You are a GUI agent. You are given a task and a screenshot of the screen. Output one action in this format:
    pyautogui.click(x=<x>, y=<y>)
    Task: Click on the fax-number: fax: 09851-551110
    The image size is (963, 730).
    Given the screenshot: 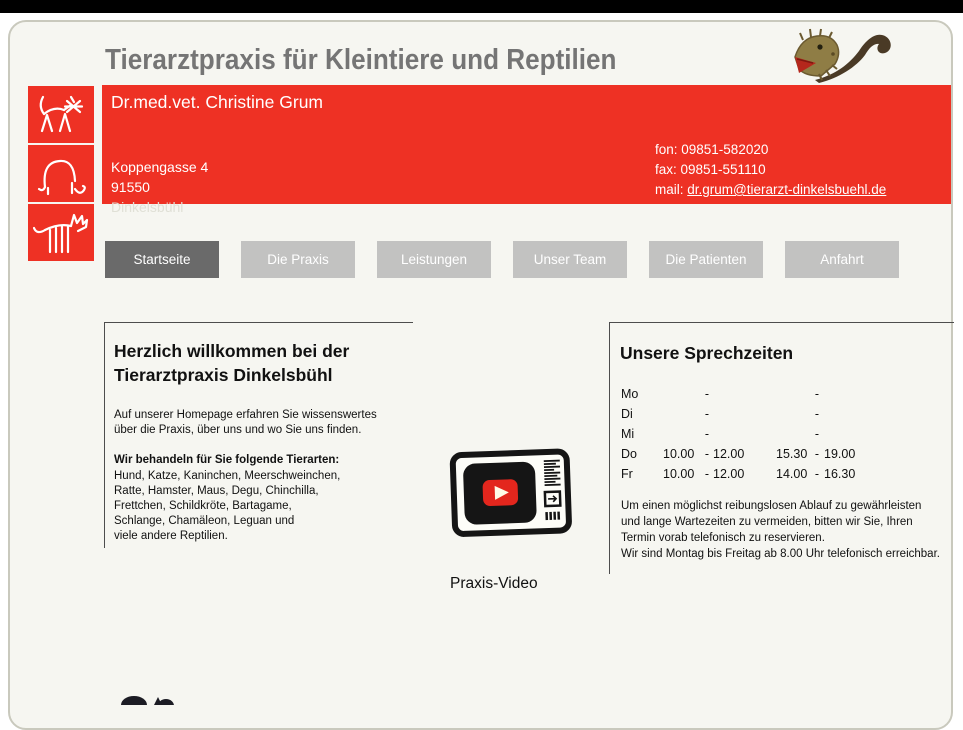 What is the action you would take?
    pyautogui.click(x=770, y=170)
    